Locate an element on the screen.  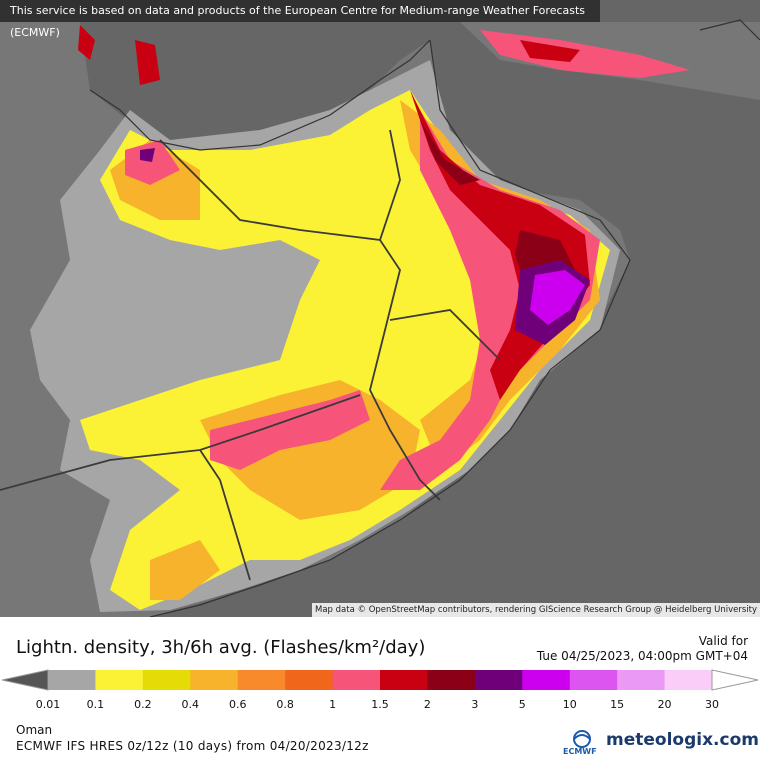
meteologix-brand: meteologix.com is located at coordinates (682, 740).